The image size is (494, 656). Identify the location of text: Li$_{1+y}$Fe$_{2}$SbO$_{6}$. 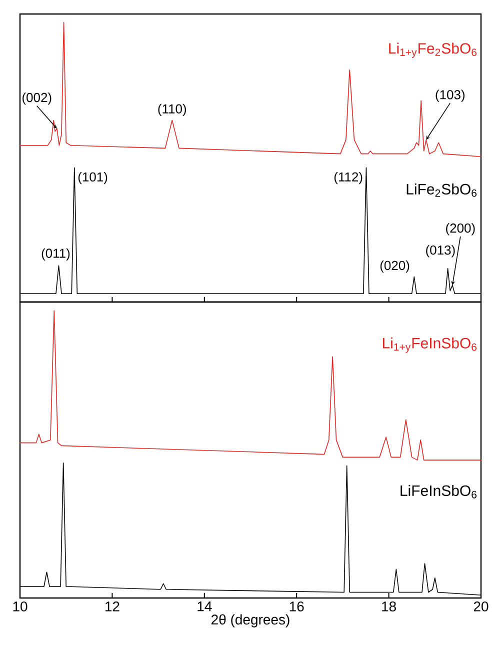
(433, 50).